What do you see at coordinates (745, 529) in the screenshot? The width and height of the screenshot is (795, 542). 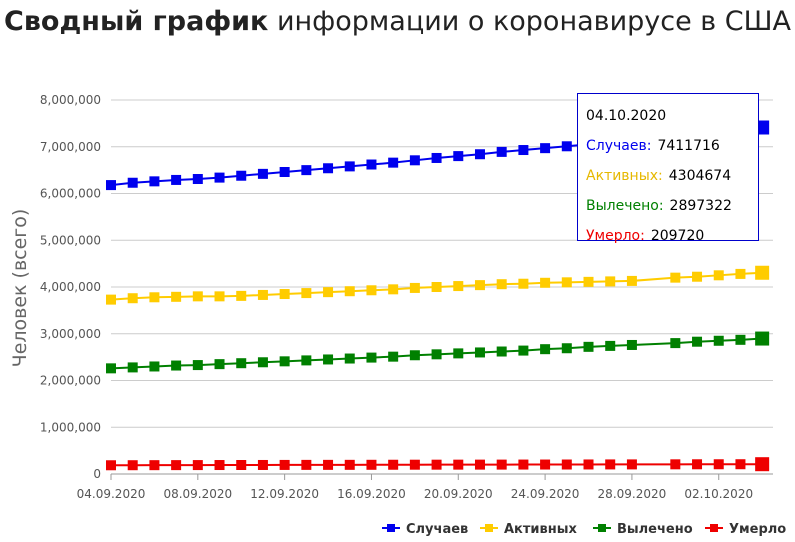 I see `legend-item: Умерло` at bounding box center [745, 529].